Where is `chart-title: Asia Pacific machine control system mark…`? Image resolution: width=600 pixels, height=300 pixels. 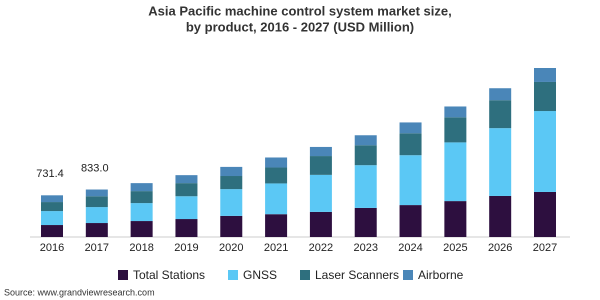 chart-title: Asia Pacific machine control system mark… is located at coordinates (299, 10).